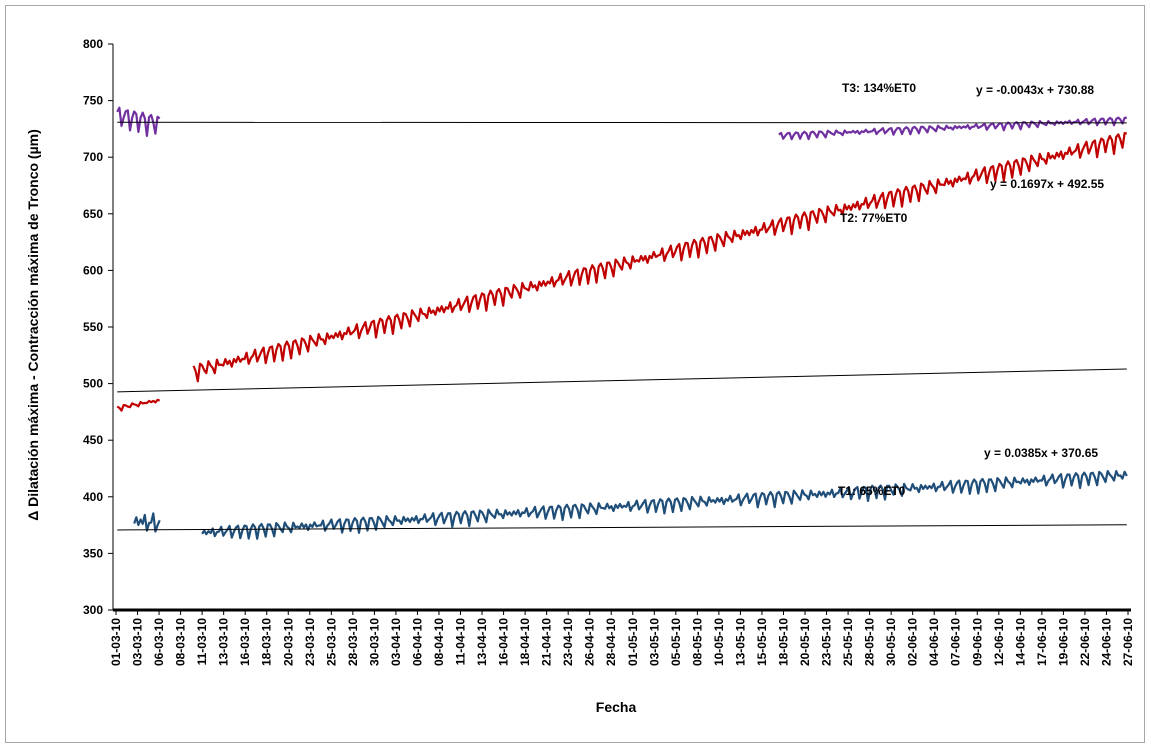 The image size is (1151, 749). What do you see at coordinates (439, 642) in the screenshot?
I see `x-tick-label: 08-04-10` at bounding box center [439, 642].